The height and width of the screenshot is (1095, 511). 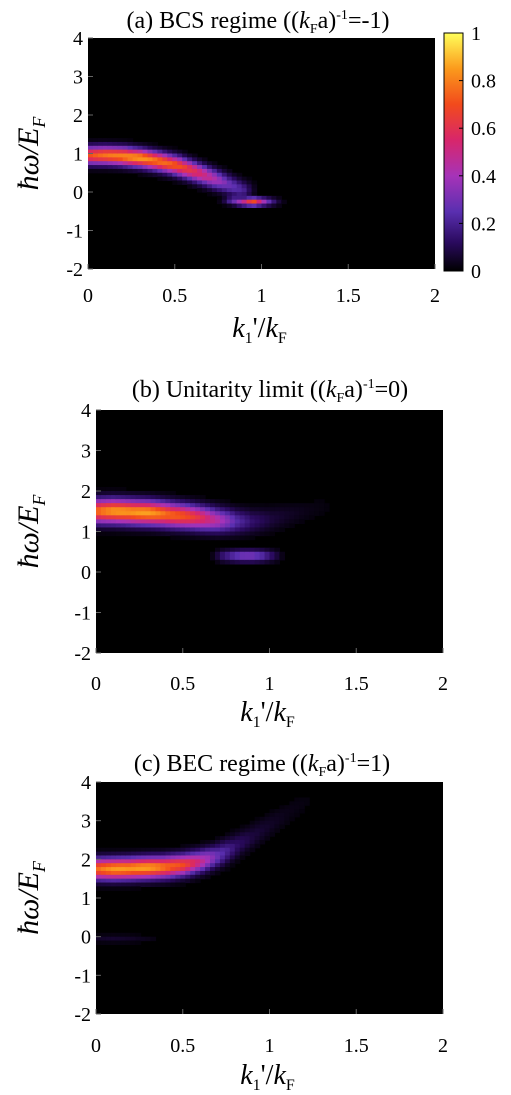 I want to click on title-part: =-1), so click(x=369, y=21).